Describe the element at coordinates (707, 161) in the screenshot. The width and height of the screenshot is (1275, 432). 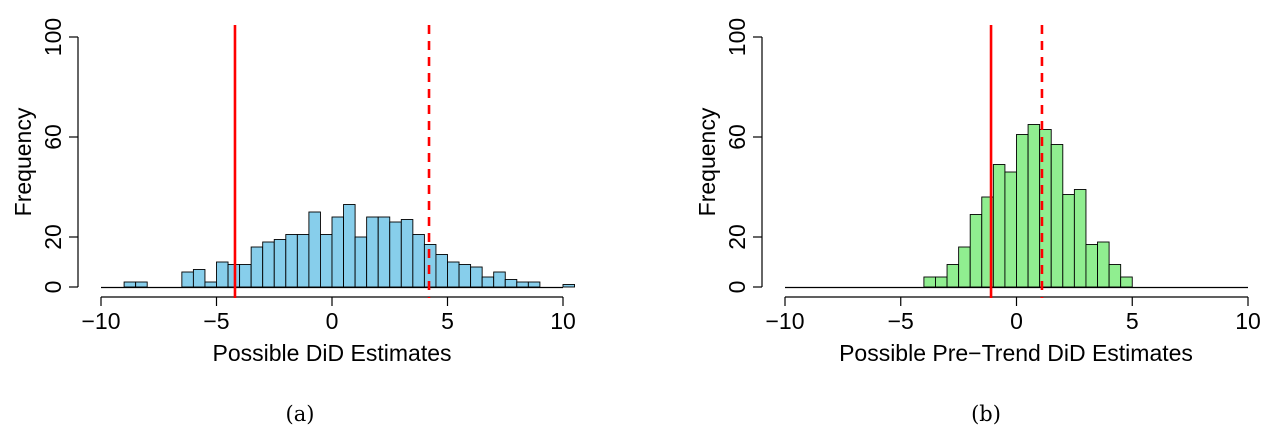
I see `panel-b-ylabel: Frequency` at that location.